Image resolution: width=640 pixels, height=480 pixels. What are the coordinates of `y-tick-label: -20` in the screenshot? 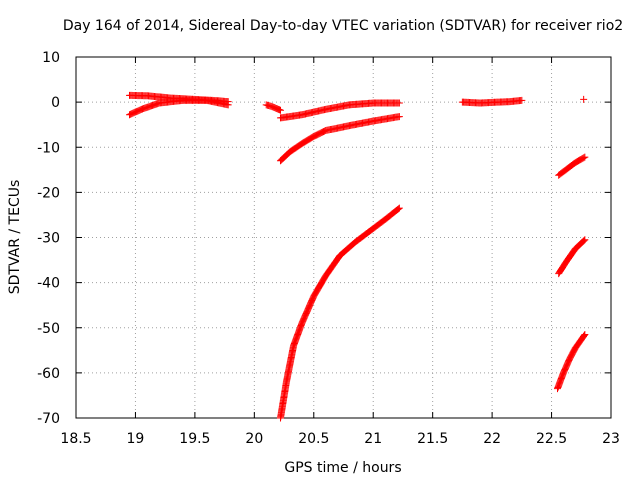 It's located at (48, 193).